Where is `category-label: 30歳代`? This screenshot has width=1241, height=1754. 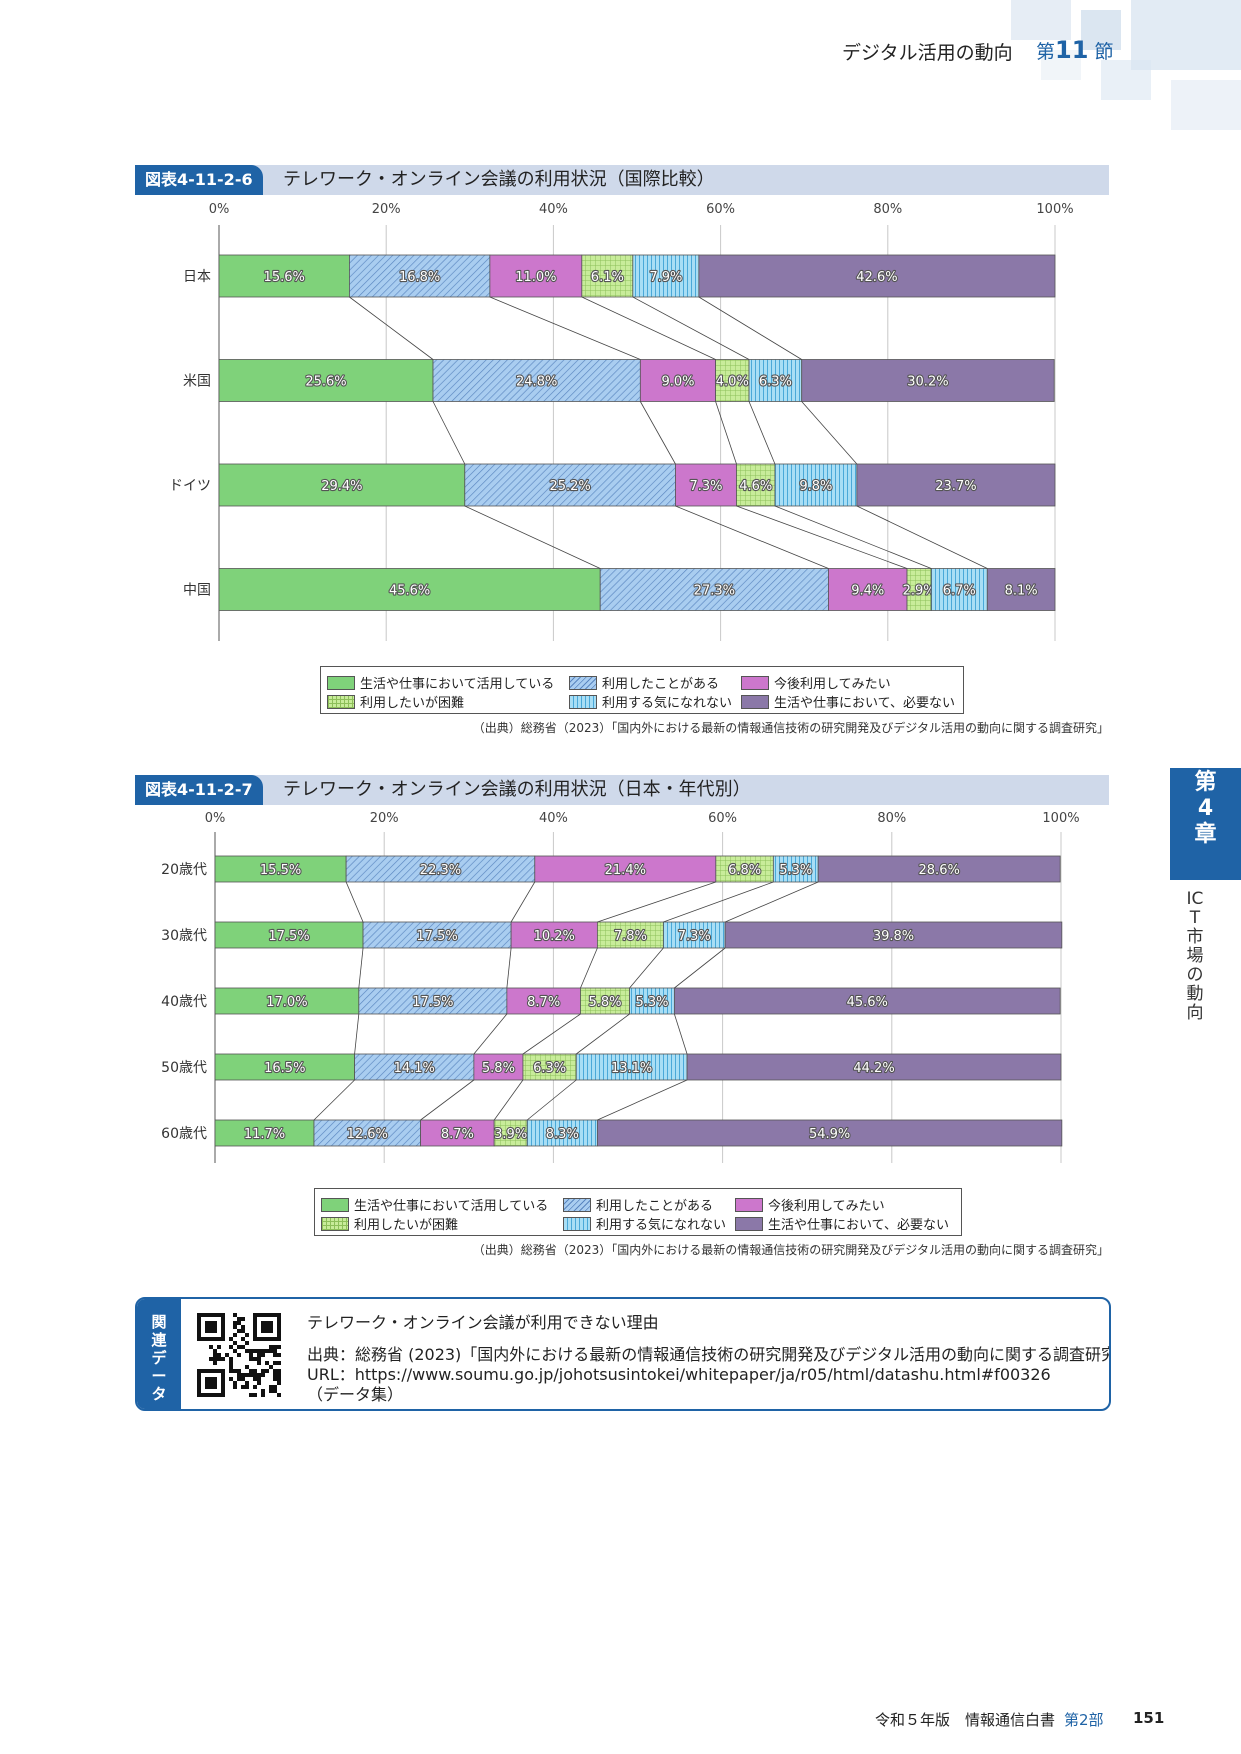 category-label: 30歳代 is located at coordinates (184, 936).